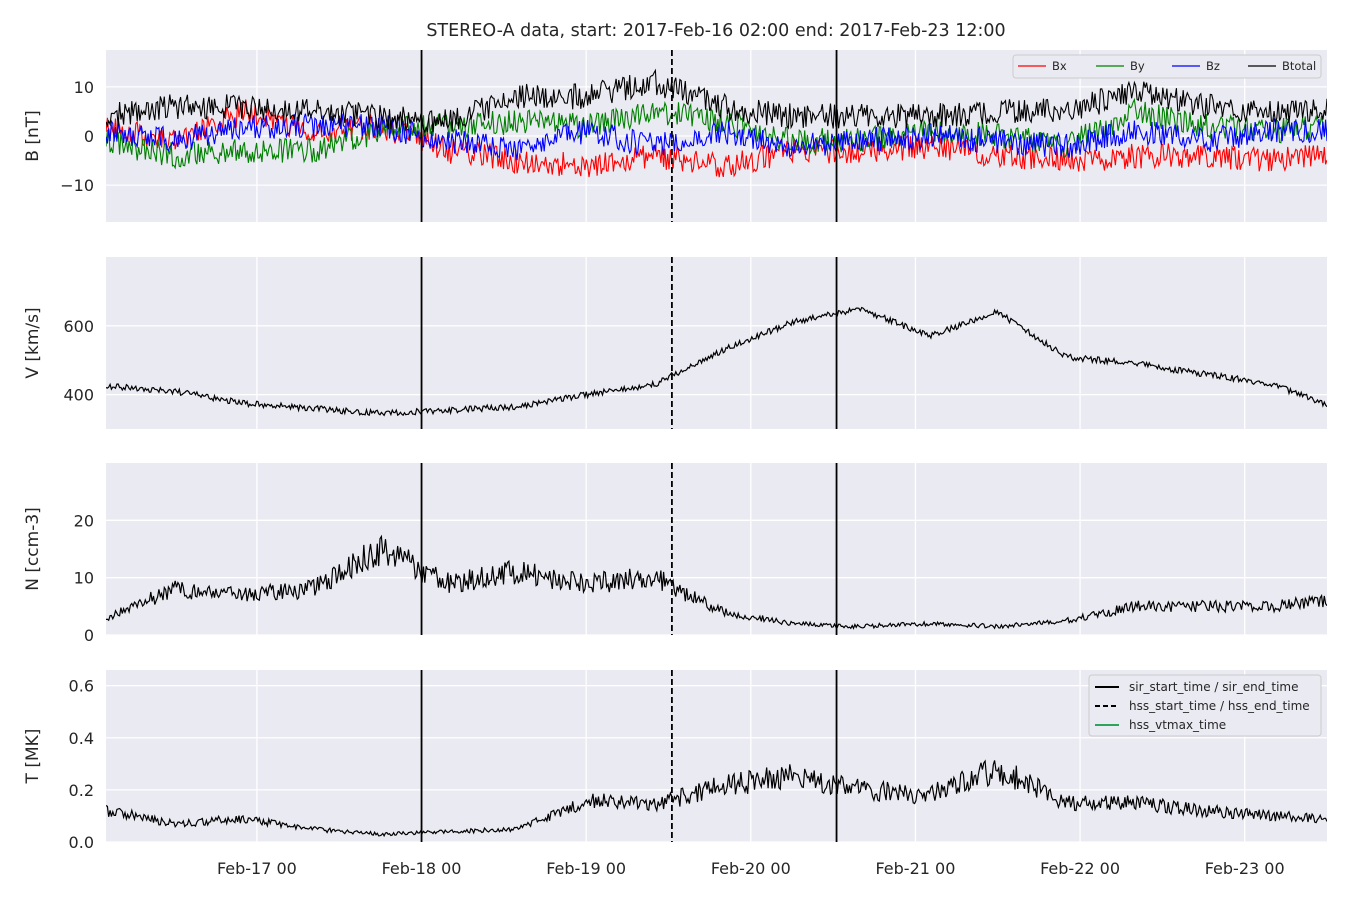 The width and height of the screenshot is (1350, 900). What do you see at coordinates (78, 326) in the screenshot?
I see `y-tick-label: 600` at bounding box center [78, 326].